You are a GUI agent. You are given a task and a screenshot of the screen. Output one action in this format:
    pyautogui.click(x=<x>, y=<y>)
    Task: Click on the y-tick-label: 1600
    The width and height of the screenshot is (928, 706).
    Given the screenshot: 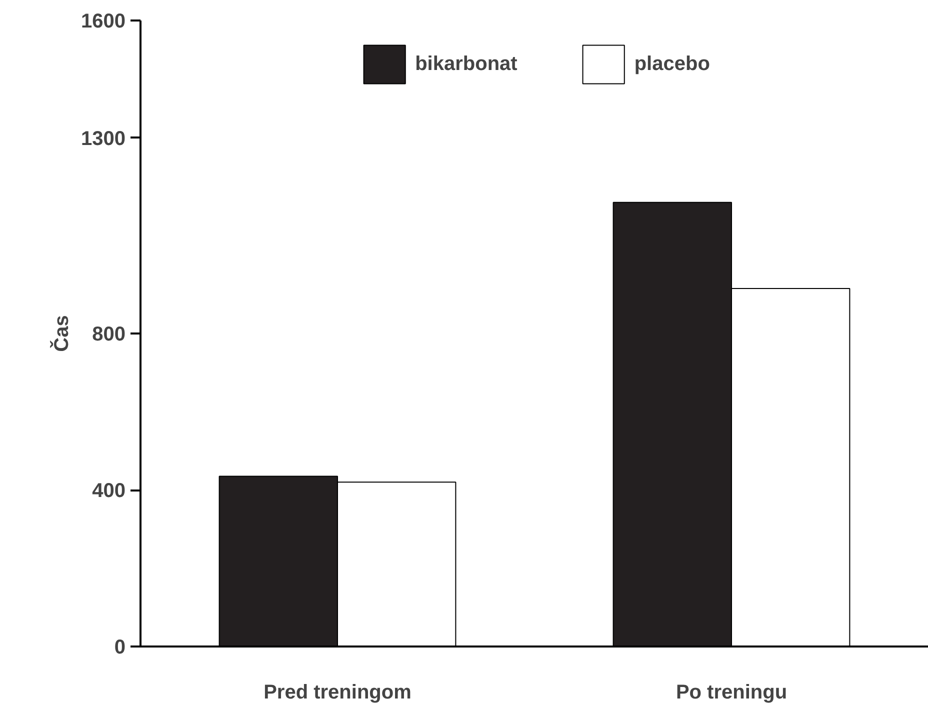 What is the action you would take?
    pyautogui.click(x=103, y=21)
    